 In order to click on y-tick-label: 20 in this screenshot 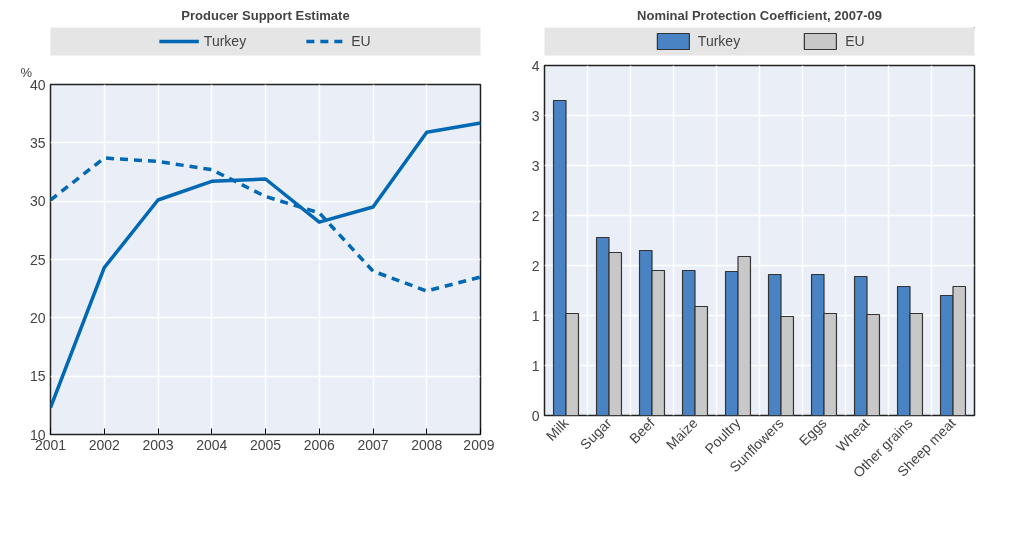, I will do `click(37, 317)`.